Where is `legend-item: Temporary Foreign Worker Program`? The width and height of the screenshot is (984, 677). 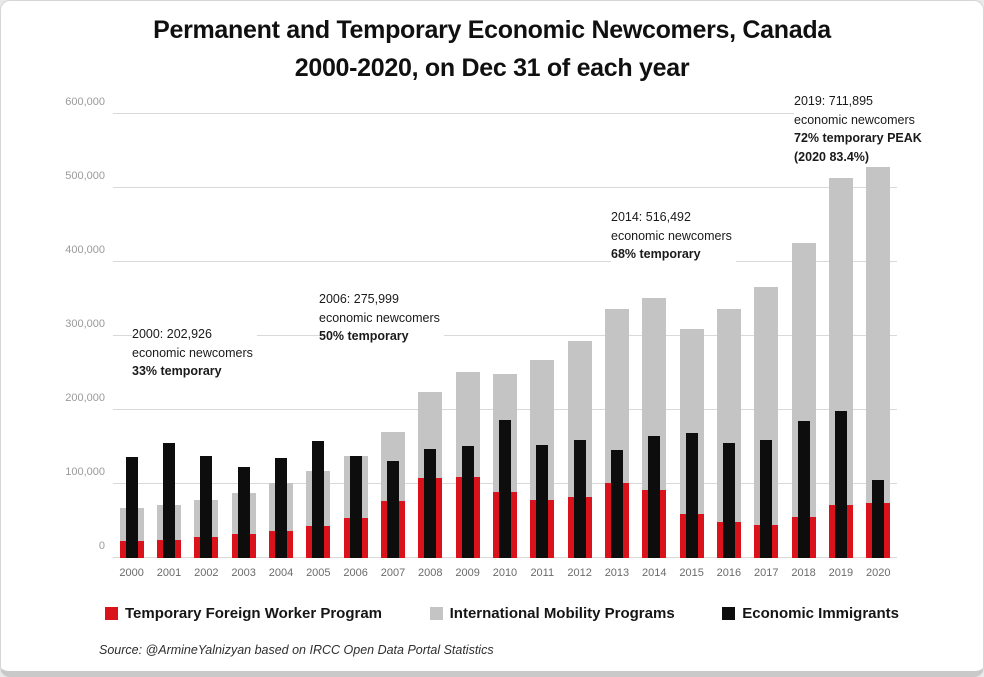
legend-item: Temporary Foreign Worker Program is located at coordinates (243, 613).